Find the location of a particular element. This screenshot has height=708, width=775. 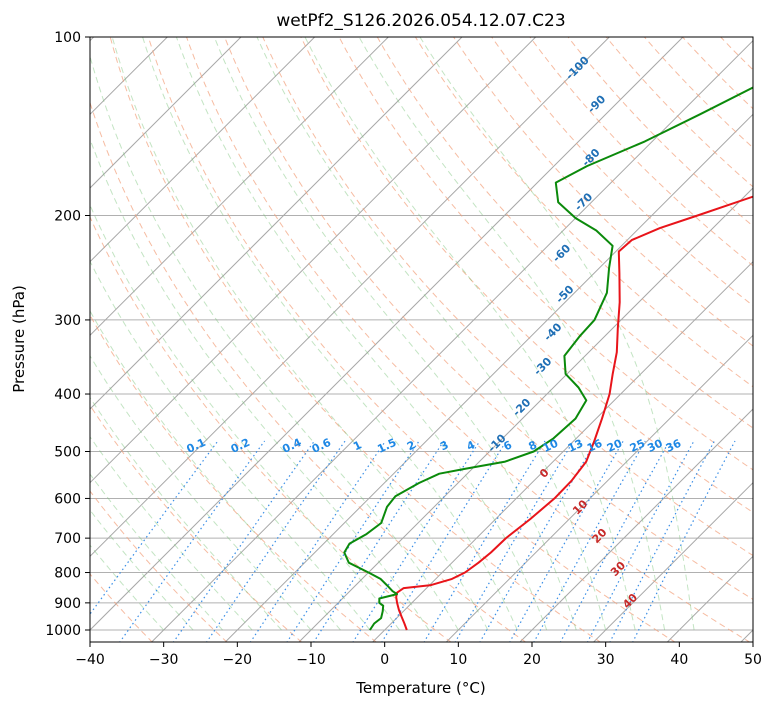

mixing-ratio-label: 13 is located at coordinates (575, 446).